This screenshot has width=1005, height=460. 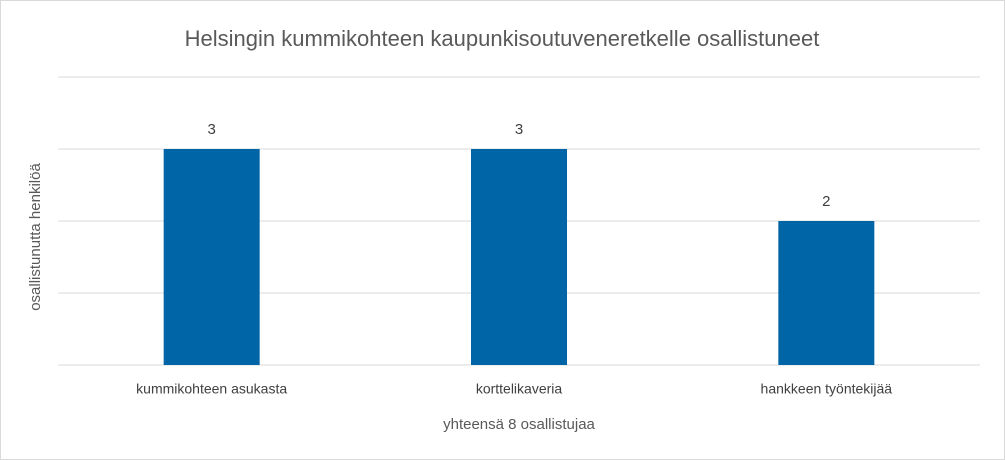 What do you see at coordinates (826, 201) in the screenshot?
I see `data-label: 2` at bounding box center [826, 201].